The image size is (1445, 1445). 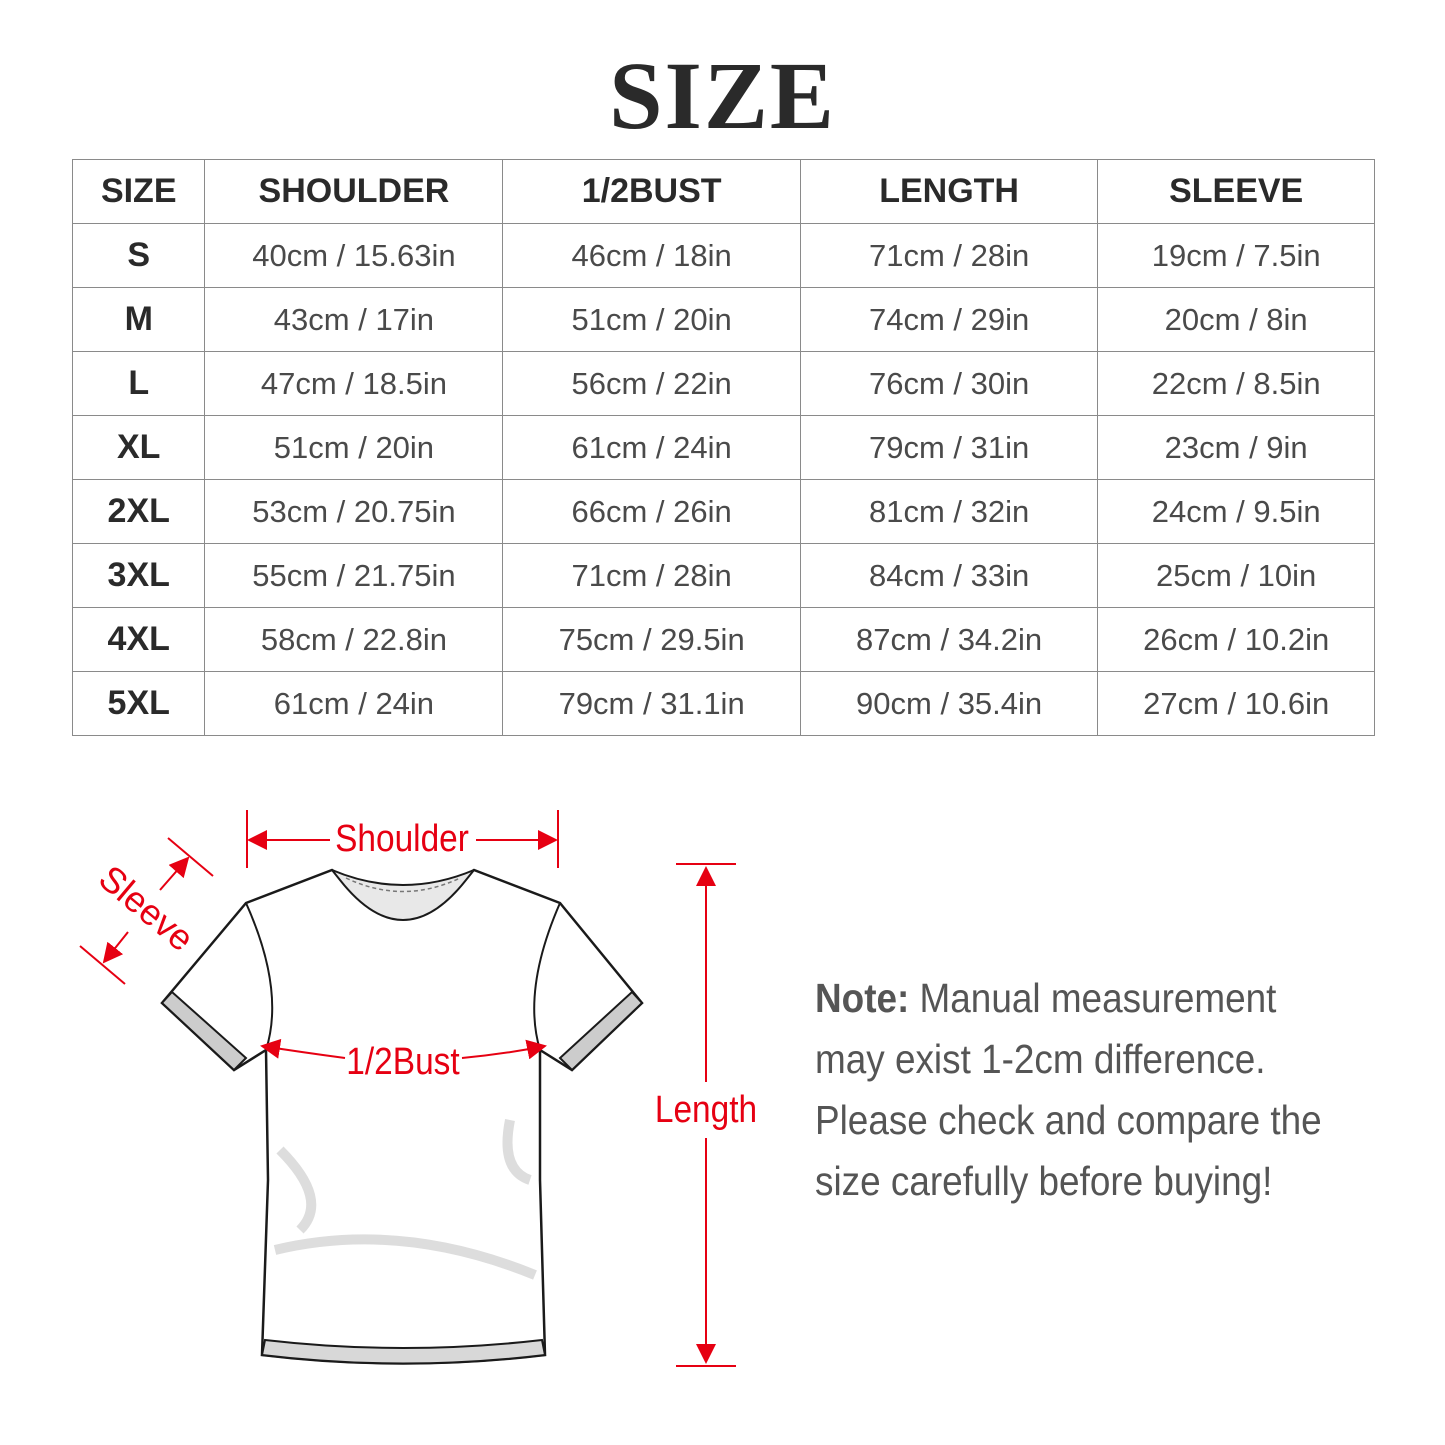 I want to click on shoulder-measure: Shoulder, so click(x=402, y=839).